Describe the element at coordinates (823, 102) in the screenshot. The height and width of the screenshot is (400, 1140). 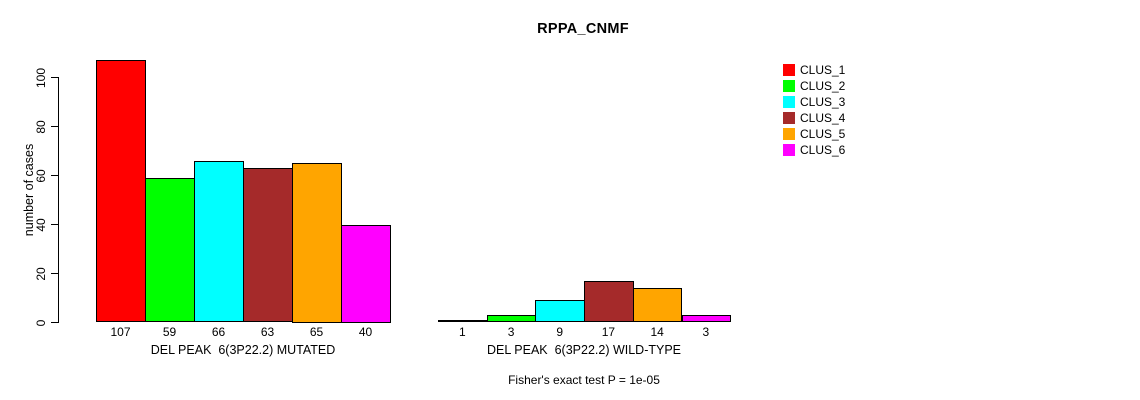
I see `legend-label: CLUS_3` at that location.